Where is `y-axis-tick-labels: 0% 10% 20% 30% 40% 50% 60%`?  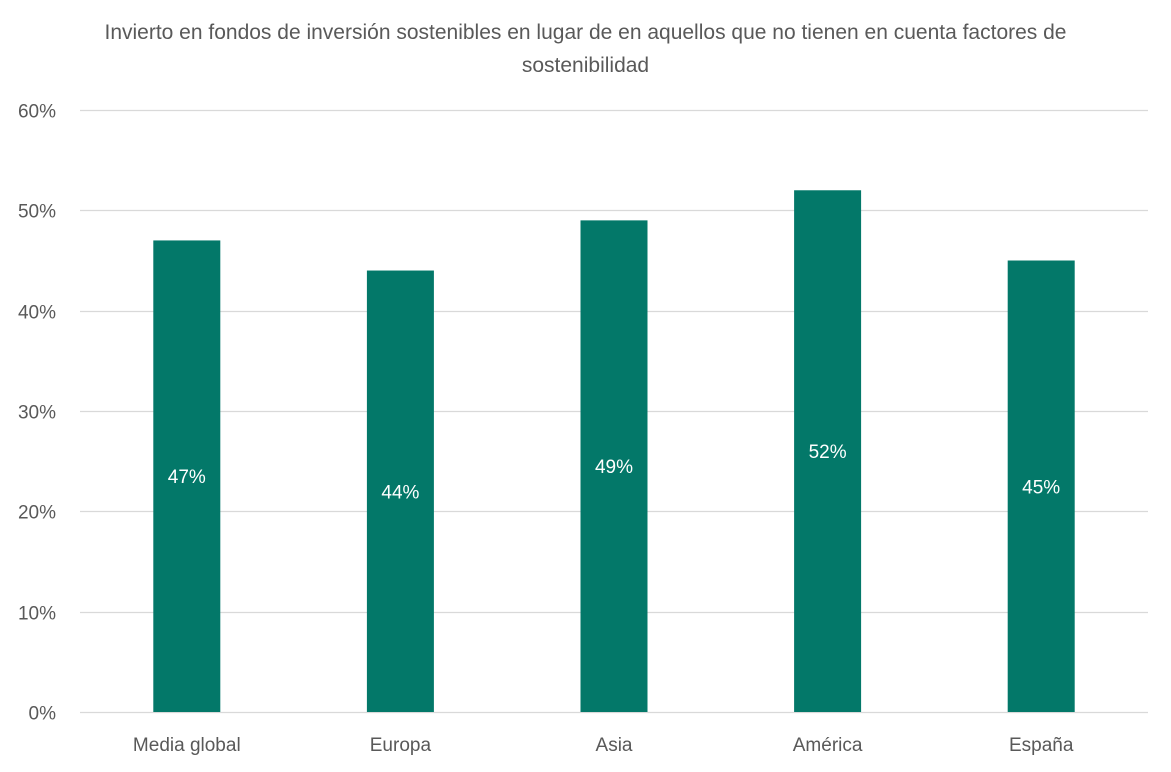
y-axis-tick-labels: 0% 10% 20% 30% 40% 50% 60% is located at coordinates (37, 413).